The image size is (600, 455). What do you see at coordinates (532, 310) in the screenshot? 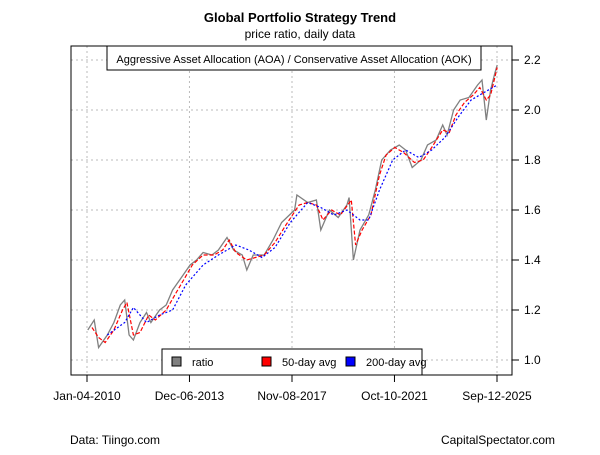
I see `y-tick-label: 1.2` at bounding box center [532, 310].